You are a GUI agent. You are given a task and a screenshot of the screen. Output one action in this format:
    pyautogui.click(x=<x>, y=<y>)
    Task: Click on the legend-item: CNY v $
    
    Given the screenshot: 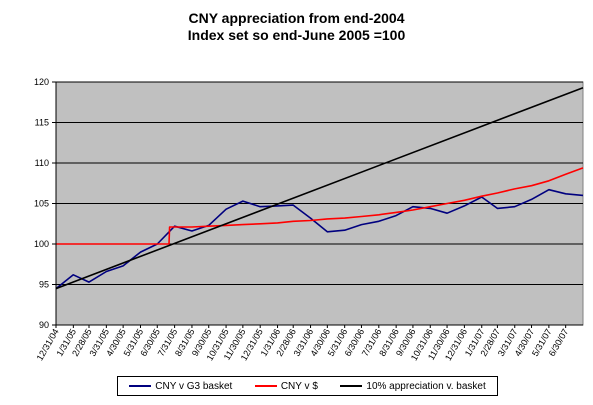 What is the action you would take?
    pyautogui.click(x=286, y=386)
    